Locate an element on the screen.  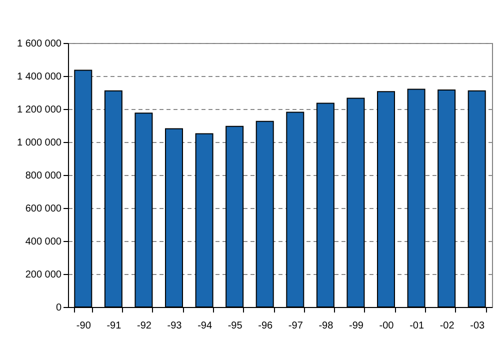
y-tick-label: 1 400 000 is located at coordinates (39, 77).